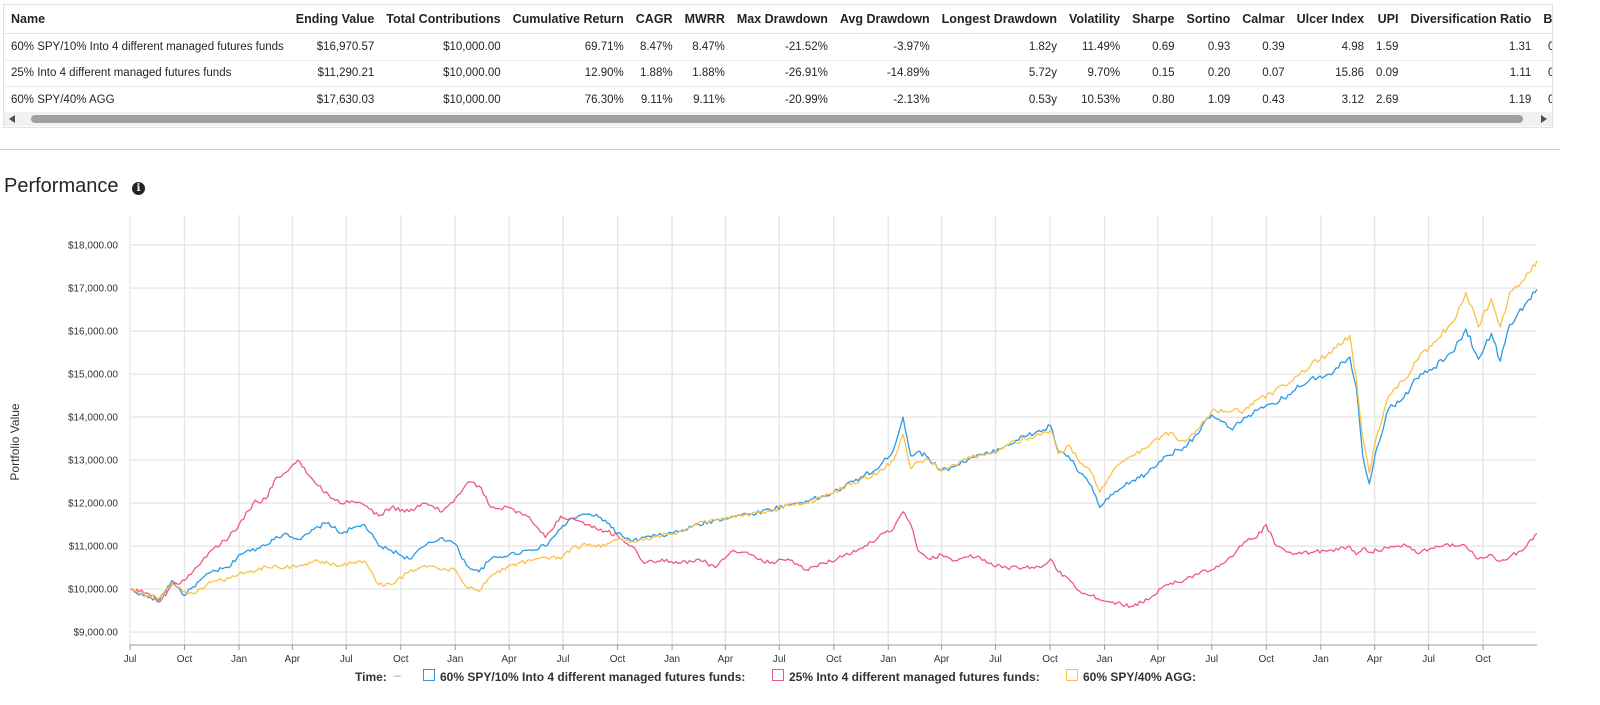  I want to click on horizontal-scrollbar, so click(778, 119).